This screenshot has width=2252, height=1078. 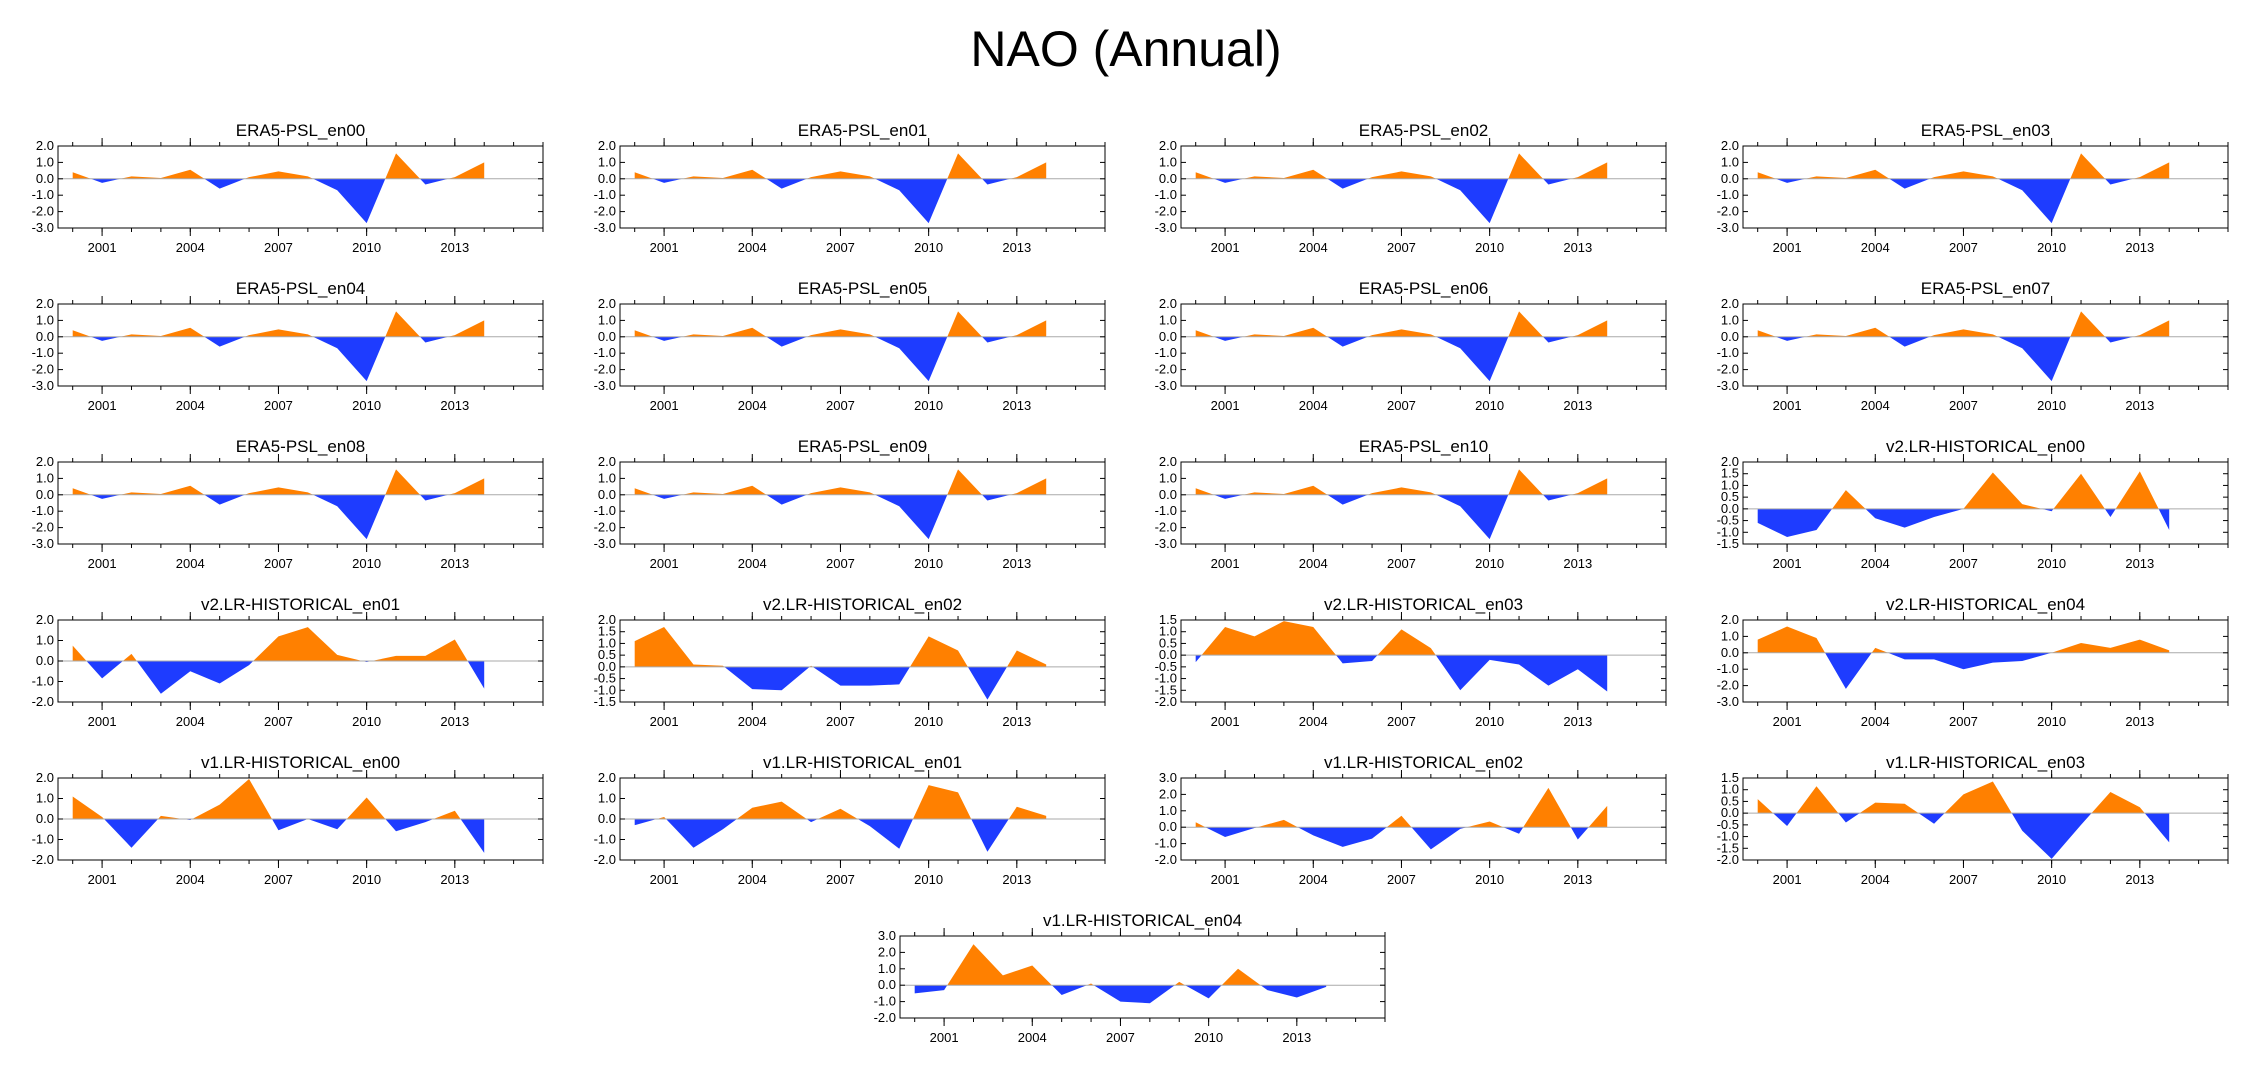 What do you see at coordinates (1423, 130) in the screenshot?
I see `panel-title: ERA5-PSL_en02` at bounding box center [1423, 130].